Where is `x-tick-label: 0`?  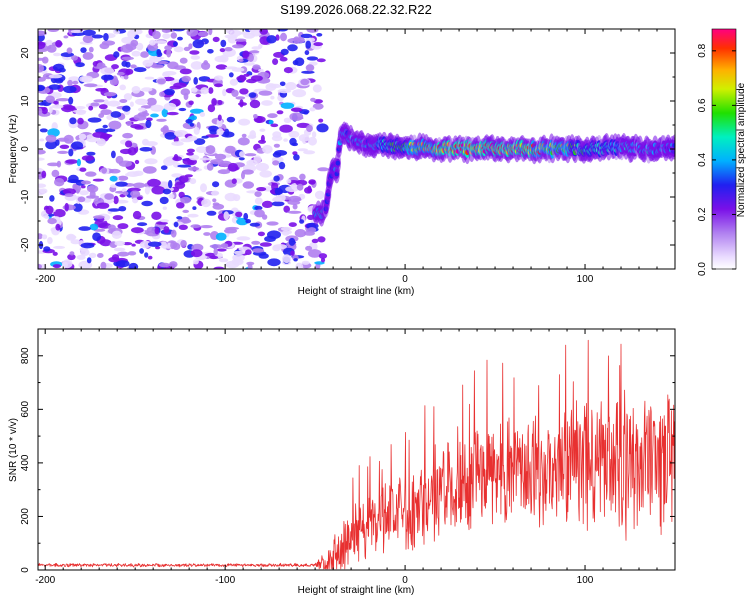 x-tick-label: 0 is located at coordinates (405, 580).